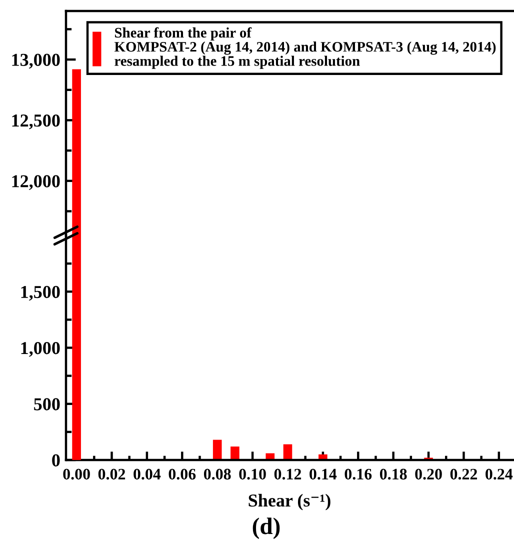 The width and height of the screenshot is (514, 550). Describe the element at coordinates (56, 460) in the screenshot. I see `y-tick-label: 0` at that location.